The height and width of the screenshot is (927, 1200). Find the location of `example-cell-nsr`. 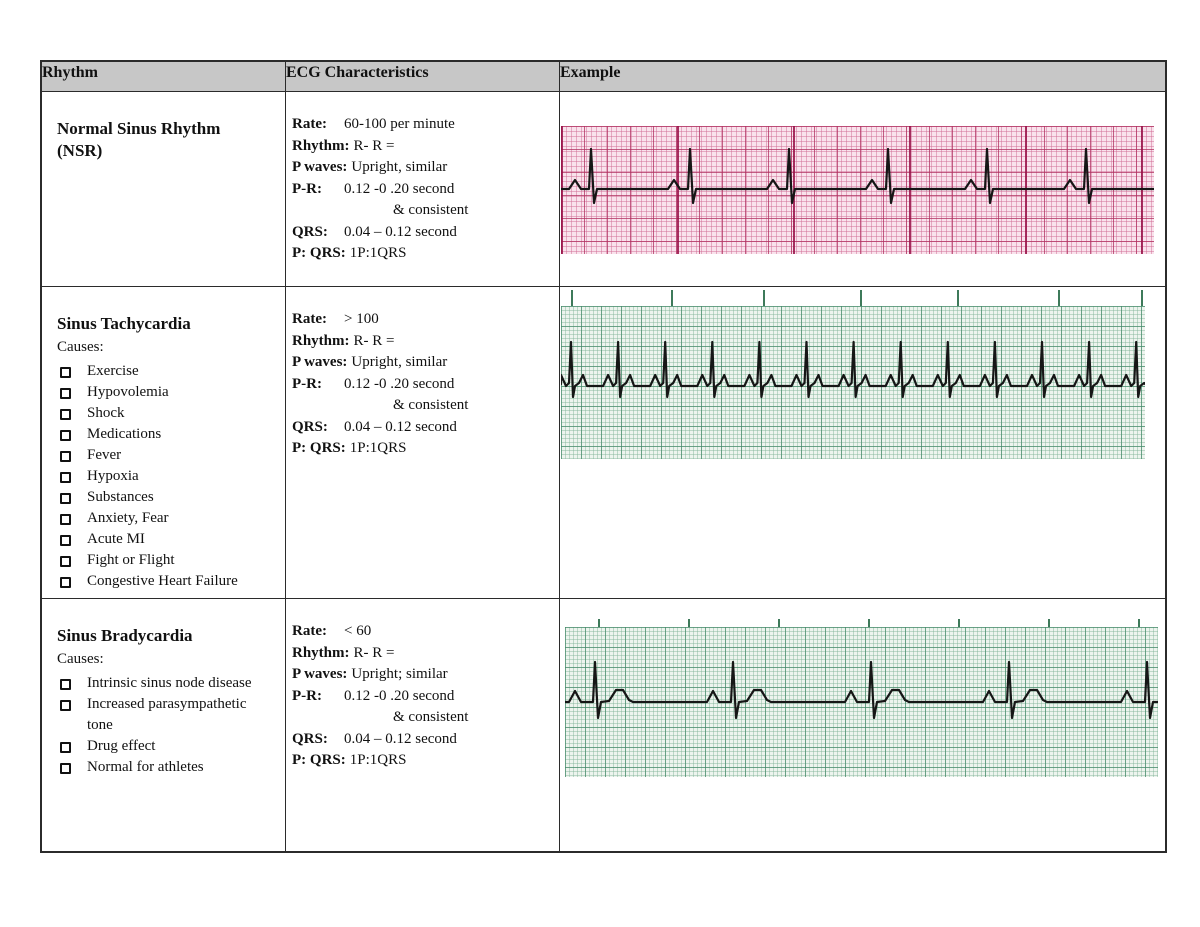

example-cell-nsr is located at coordinates (863, 189).